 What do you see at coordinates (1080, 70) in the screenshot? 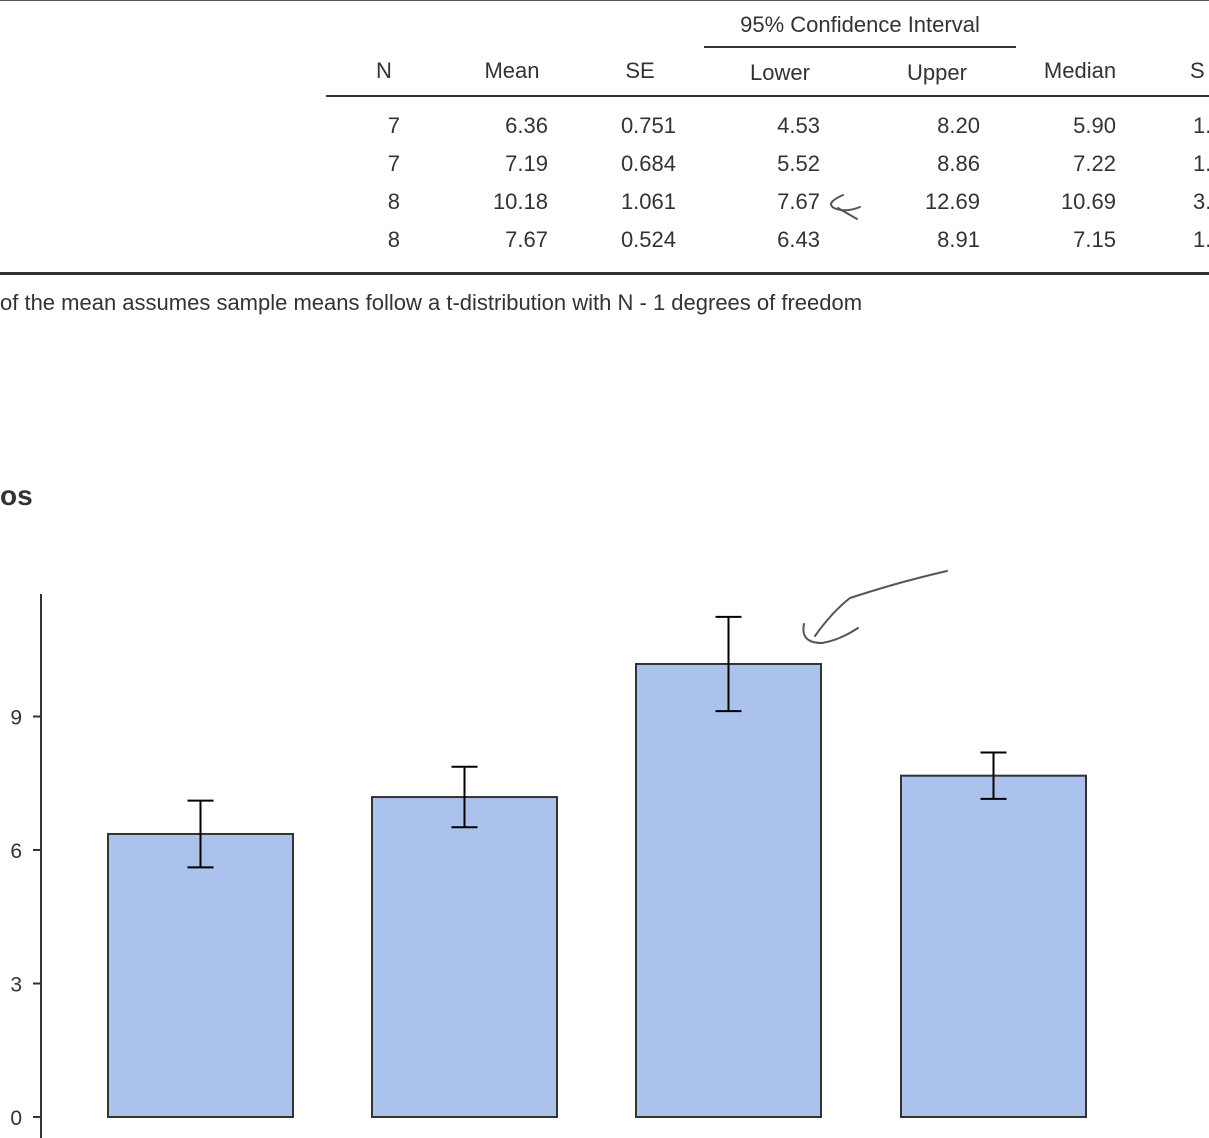
I see `col-header-median: Median` at bounding box center [1080, 70].